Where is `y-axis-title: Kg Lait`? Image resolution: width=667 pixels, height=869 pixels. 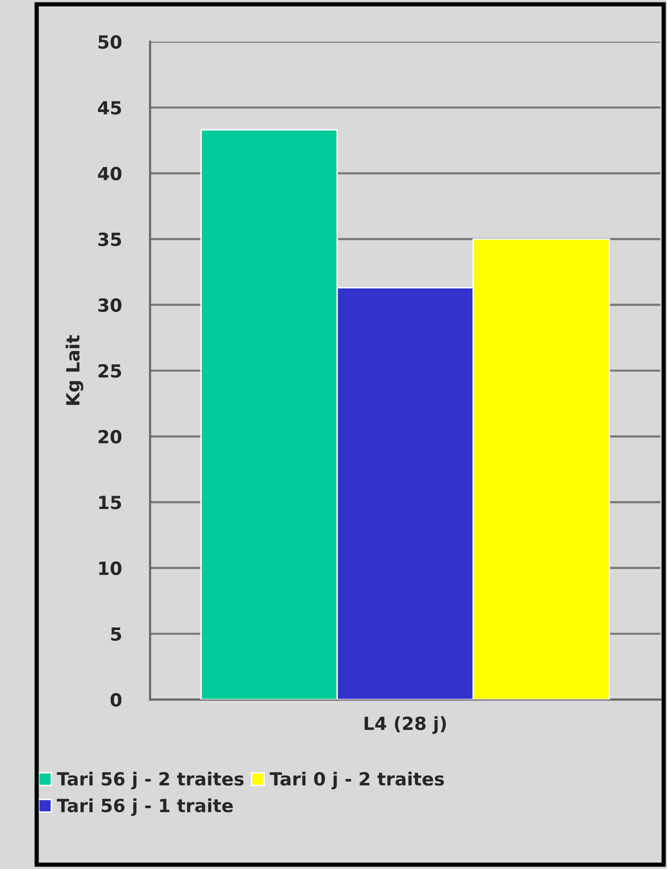 y-axis-title: Kg Lait is located at coordinates (75, 370).